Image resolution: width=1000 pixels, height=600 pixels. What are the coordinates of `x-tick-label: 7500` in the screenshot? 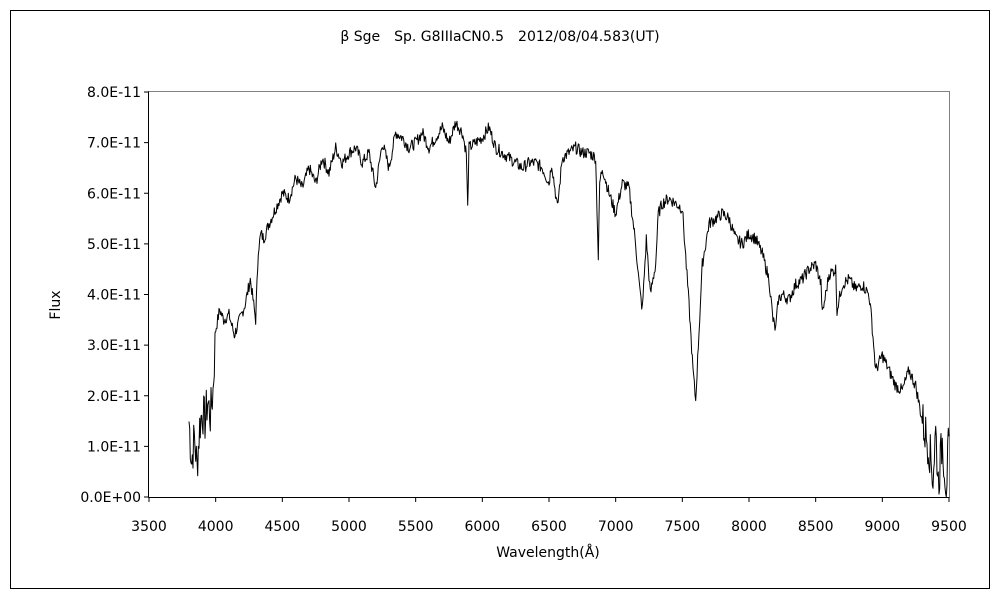 It's located at (683, 527).